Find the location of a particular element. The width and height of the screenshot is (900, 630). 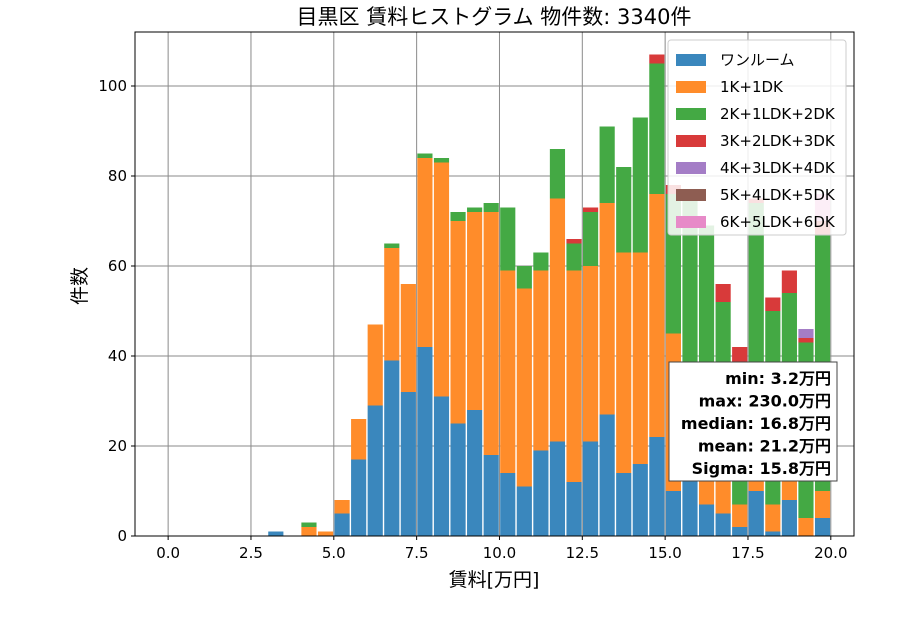

legend-label: 6K+5LDK+6DK is located at coordinates (778, 222).